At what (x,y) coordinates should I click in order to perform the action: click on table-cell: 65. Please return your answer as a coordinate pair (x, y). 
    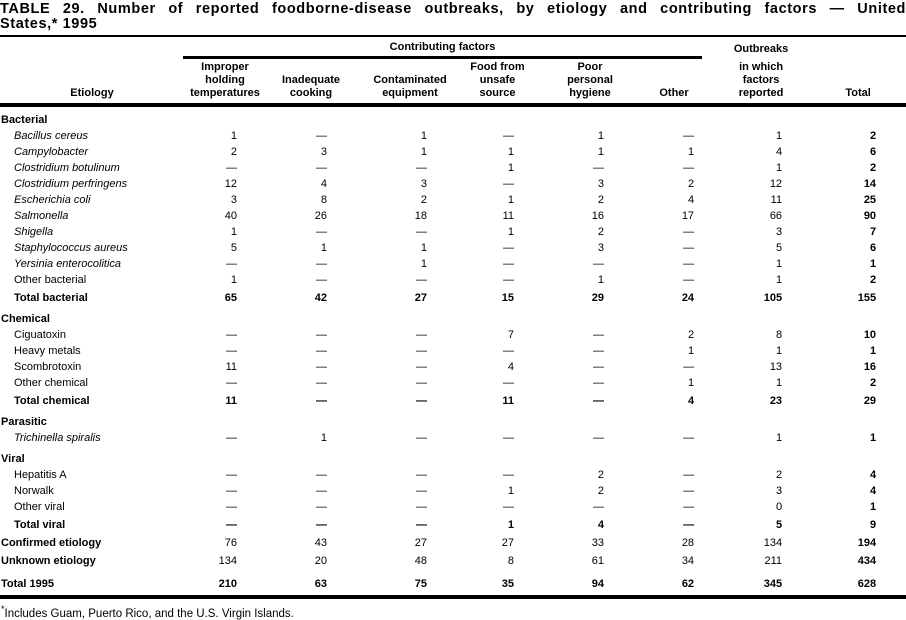
    Looking at the image, I should click on (230, 298).